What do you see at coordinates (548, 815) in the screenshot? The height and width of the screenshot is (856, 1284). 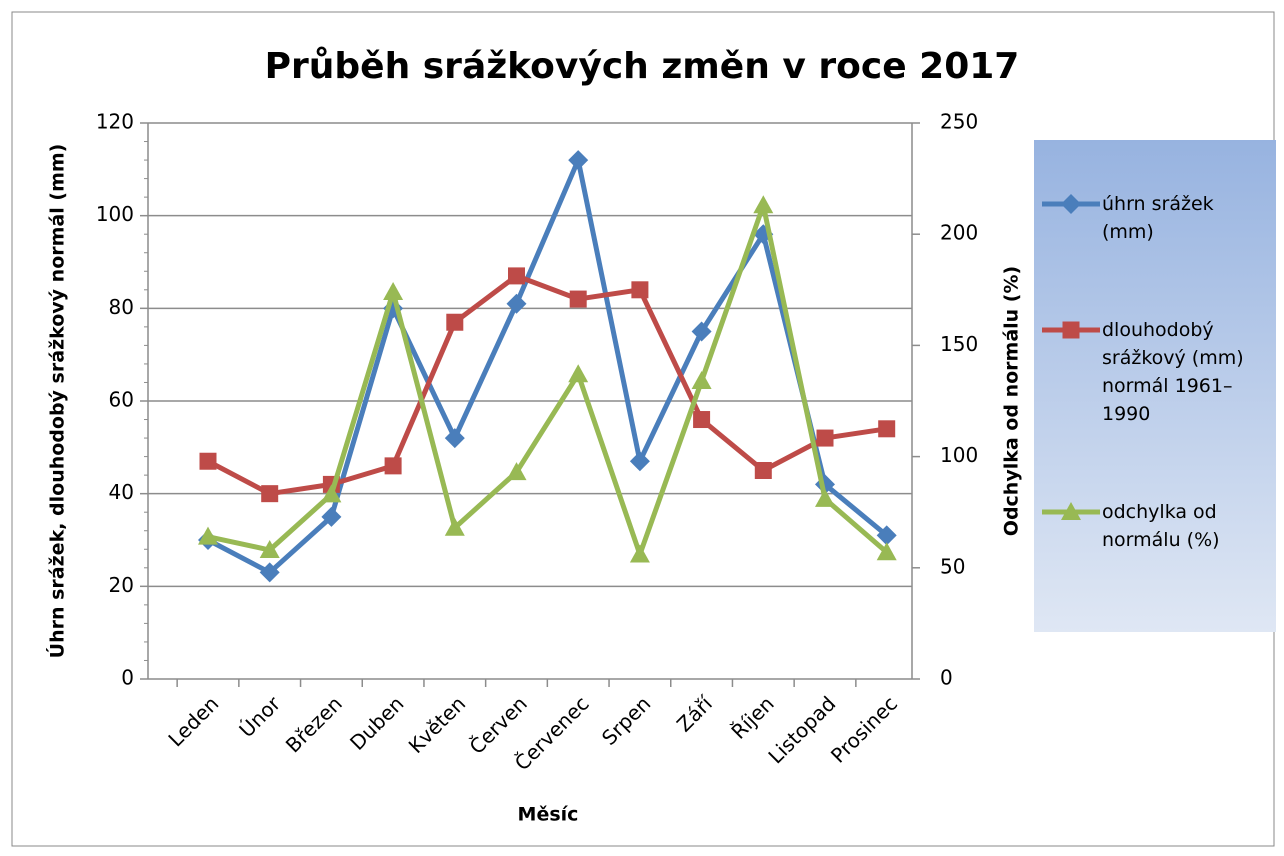 I see `x-axis-title: Měsíc` at bounding box center [548, 815].